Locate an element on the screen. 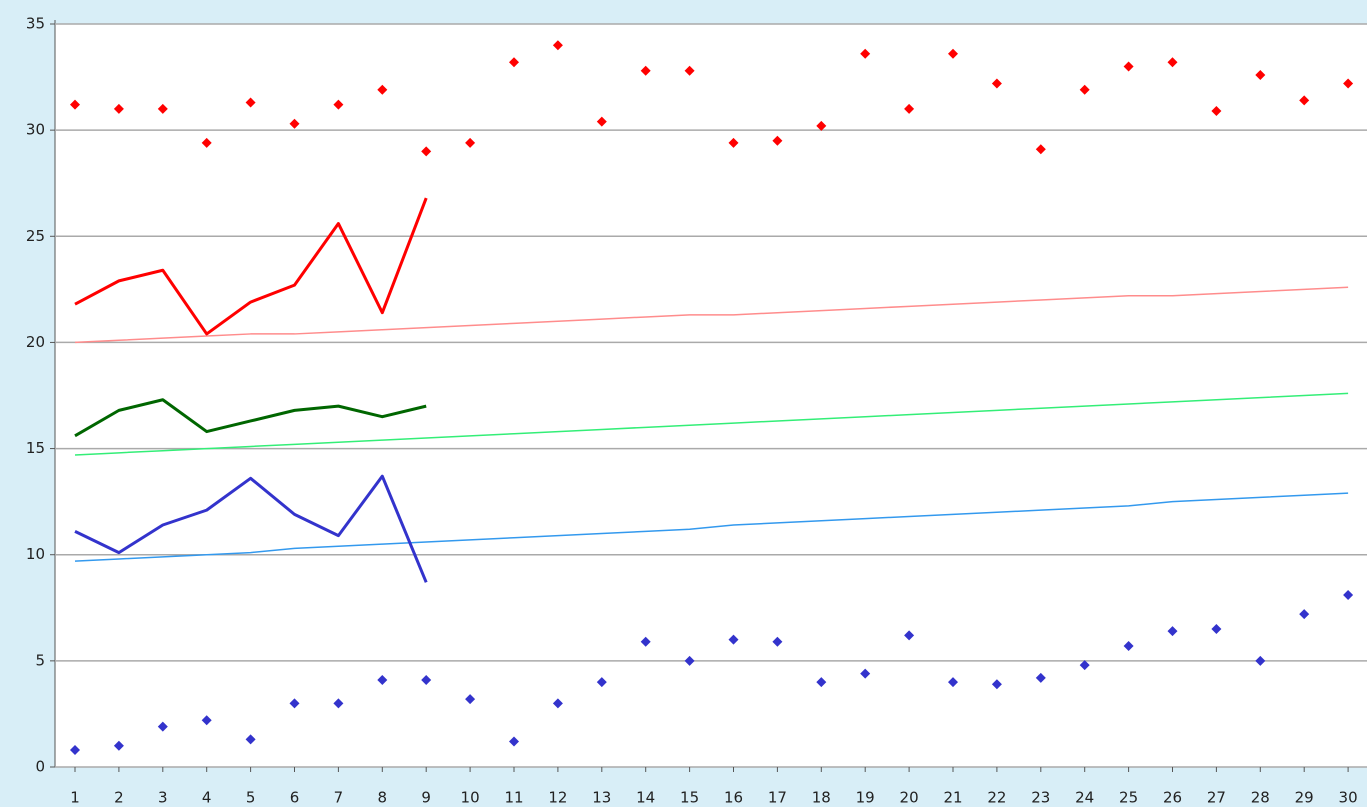 Image resolution: width=1367 pixels, height=807 pixels. x-tick-label: 4 is located at coordinates (207, 798).